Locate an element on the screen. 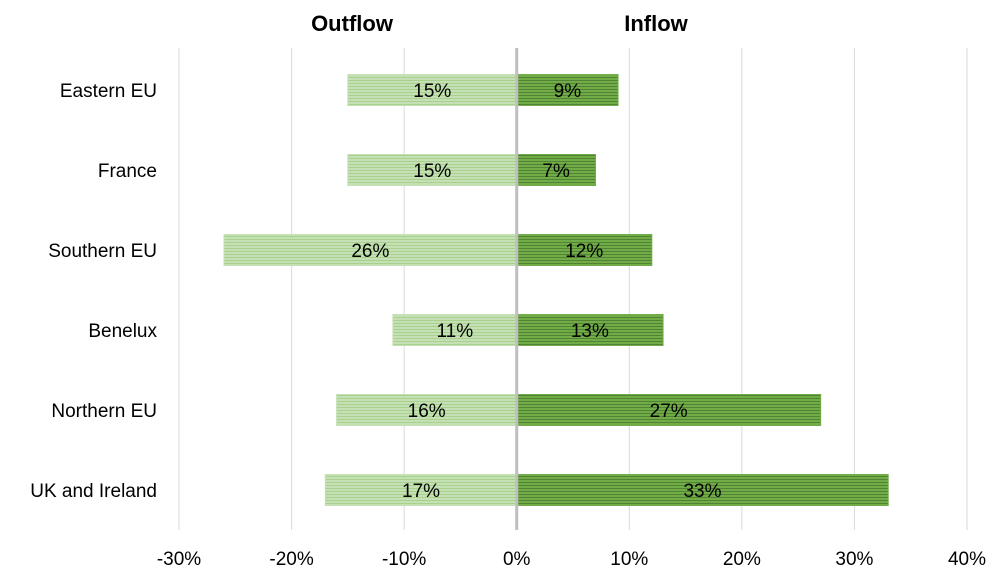 The height and width of the screenshot is (573, 994). outflow-data-label: 11% is located at coordinates (454, 331).